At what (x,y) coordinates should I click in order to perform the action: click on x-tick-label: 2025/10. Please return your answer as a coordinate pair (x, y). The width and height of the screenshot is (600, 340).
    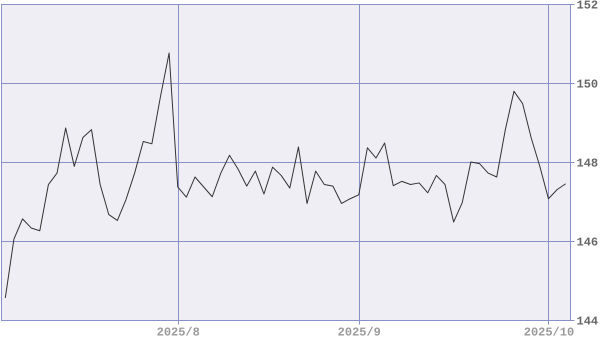
    Looking at the image, I should click on (549, 333).